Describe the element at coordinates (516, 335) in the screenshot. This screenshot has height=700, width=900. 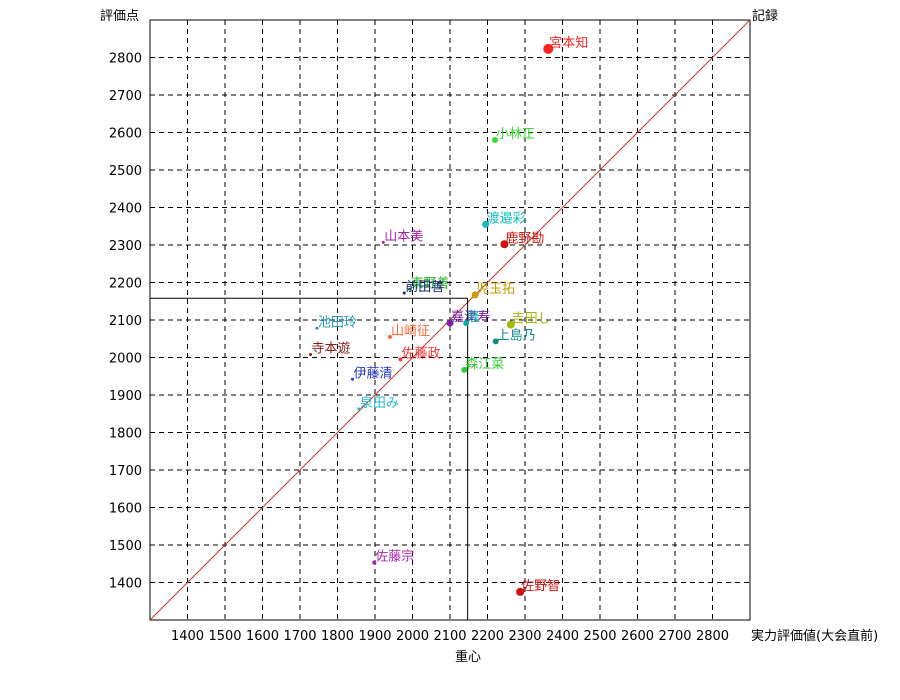
I see `point-label: 上島乃` at that location.